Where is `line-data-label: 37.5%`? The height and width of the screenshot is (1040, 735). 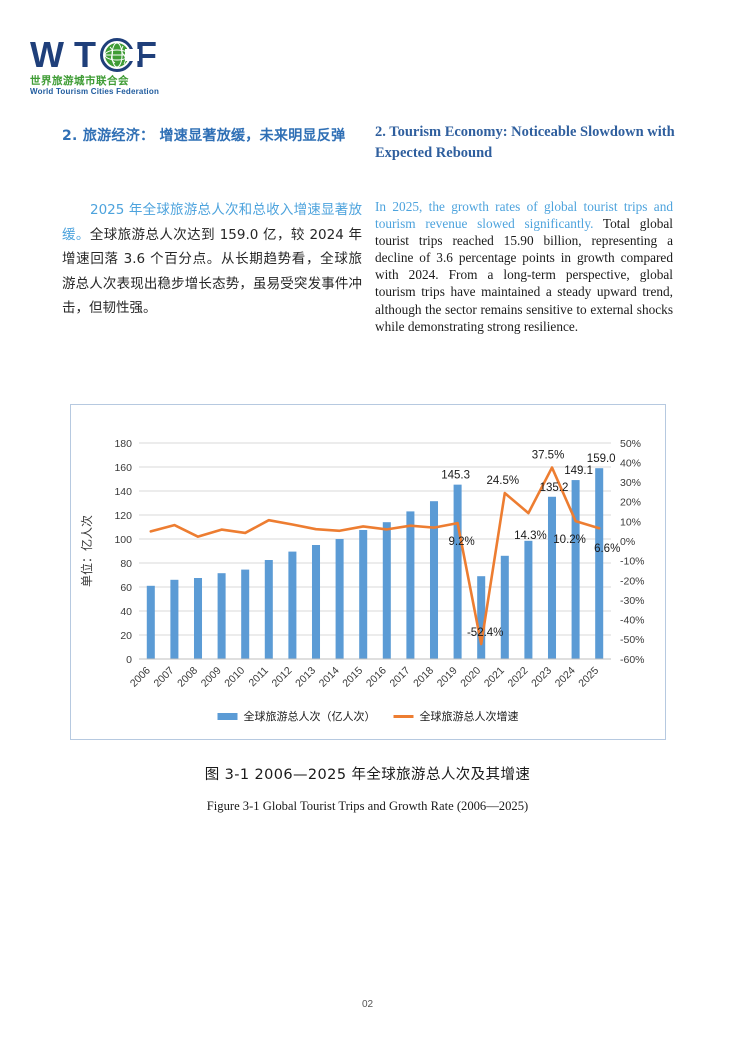
line-data-label: 37.5% is located at coordinates (548, 456).